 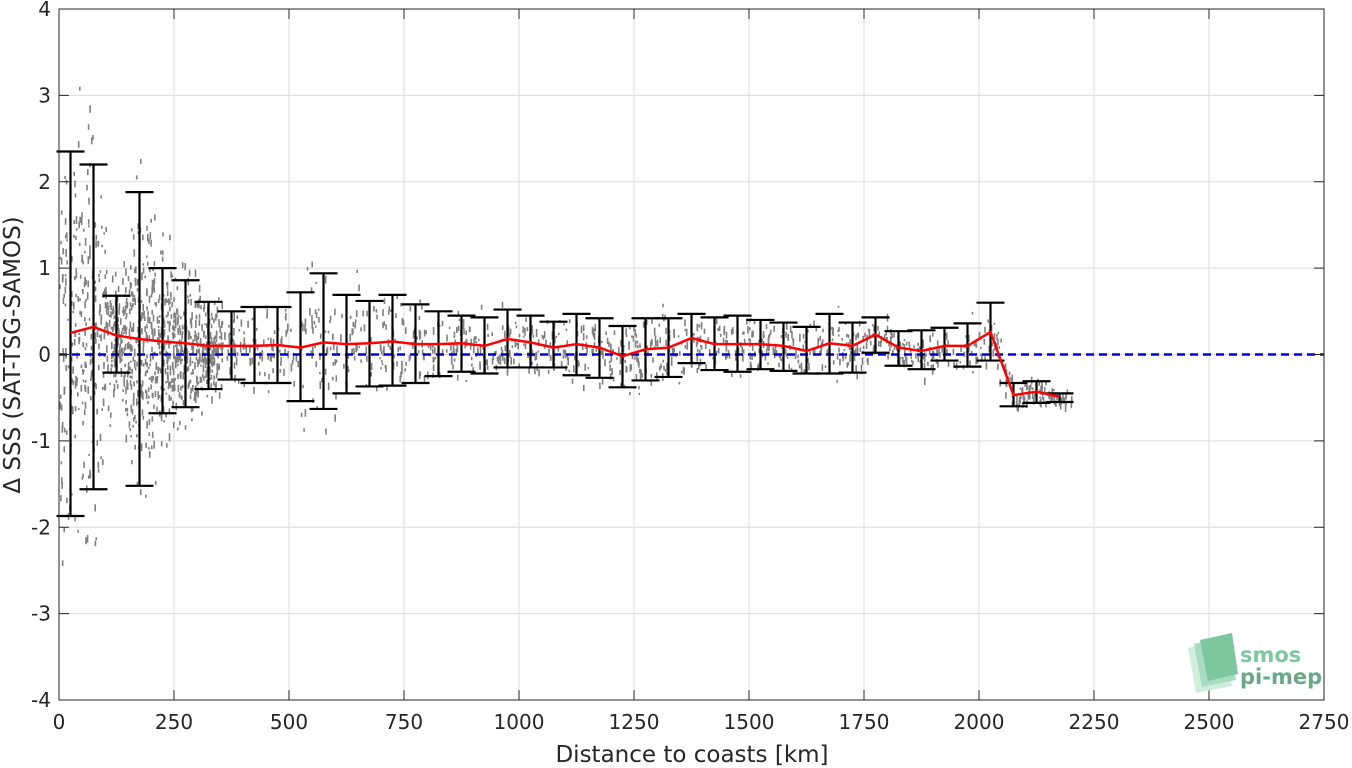 I want to click on y-tick-labels: -4 -3 -2 -1 0 1 2 3 4, so click(x=41, y=356).